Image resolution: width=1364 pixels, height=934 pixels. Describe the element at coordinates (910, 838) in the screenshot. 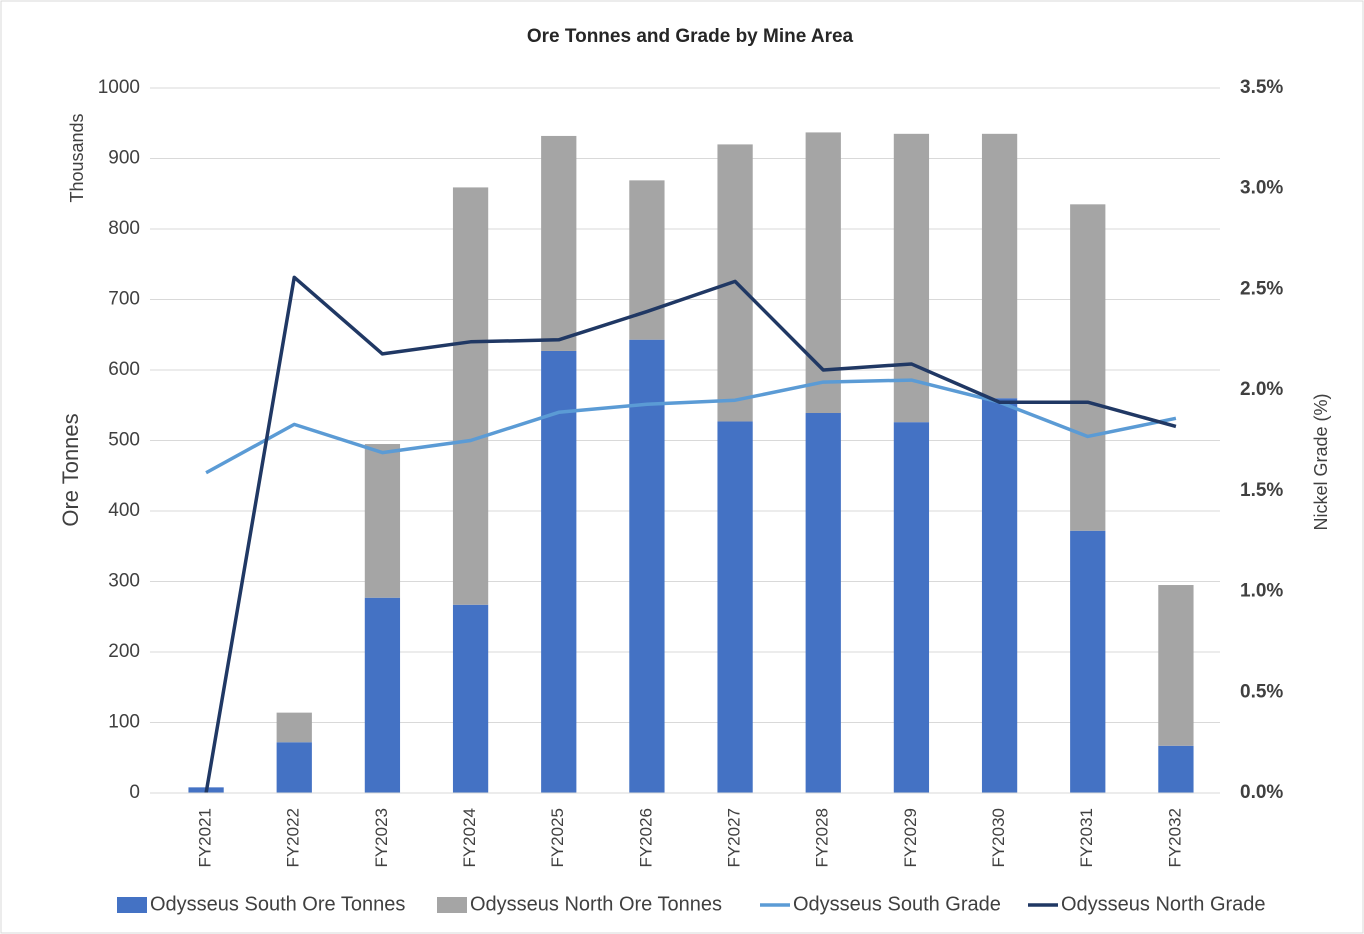

I see `x-tick-label: FY2029` at that location.